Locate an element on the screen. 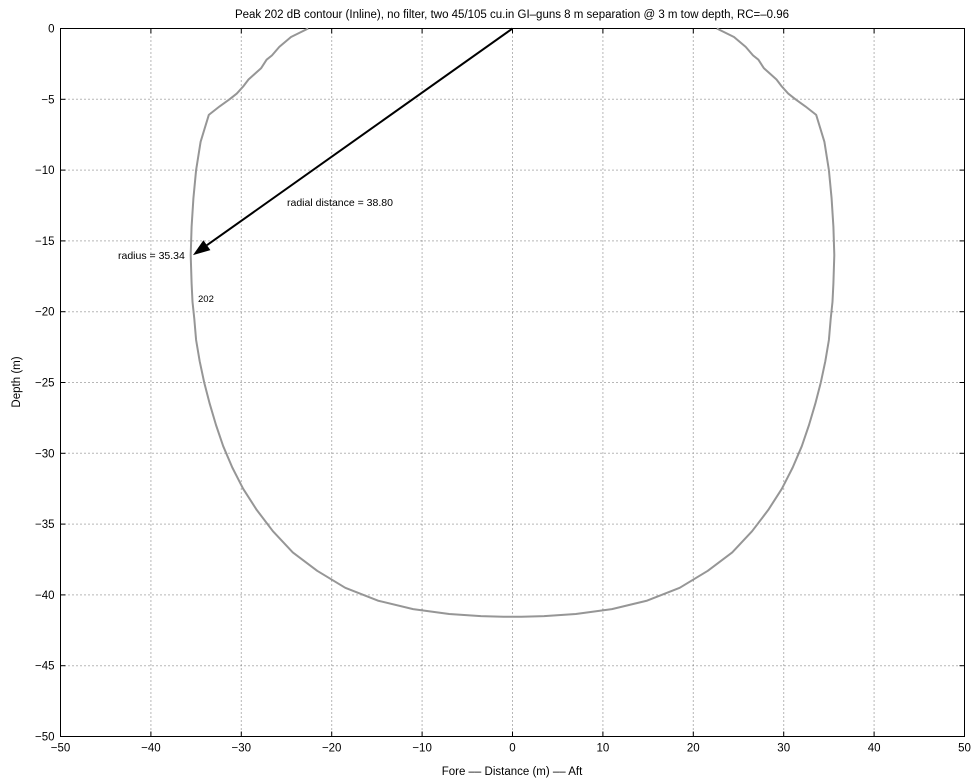  x-tick-label: −20 is located at coordinates (332, 749).